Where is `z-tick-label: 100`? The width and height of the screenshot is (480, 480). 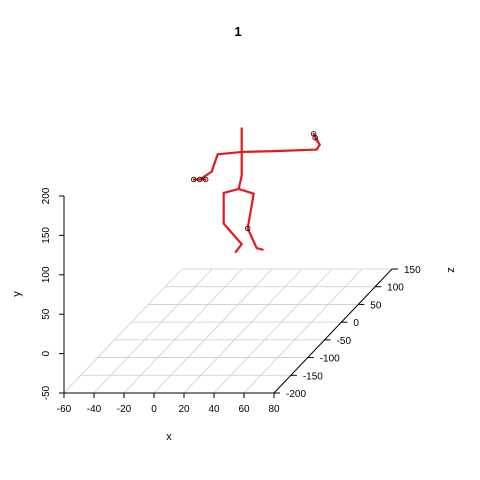 z-tick-label: 100 is located at coordinates (395, 288).